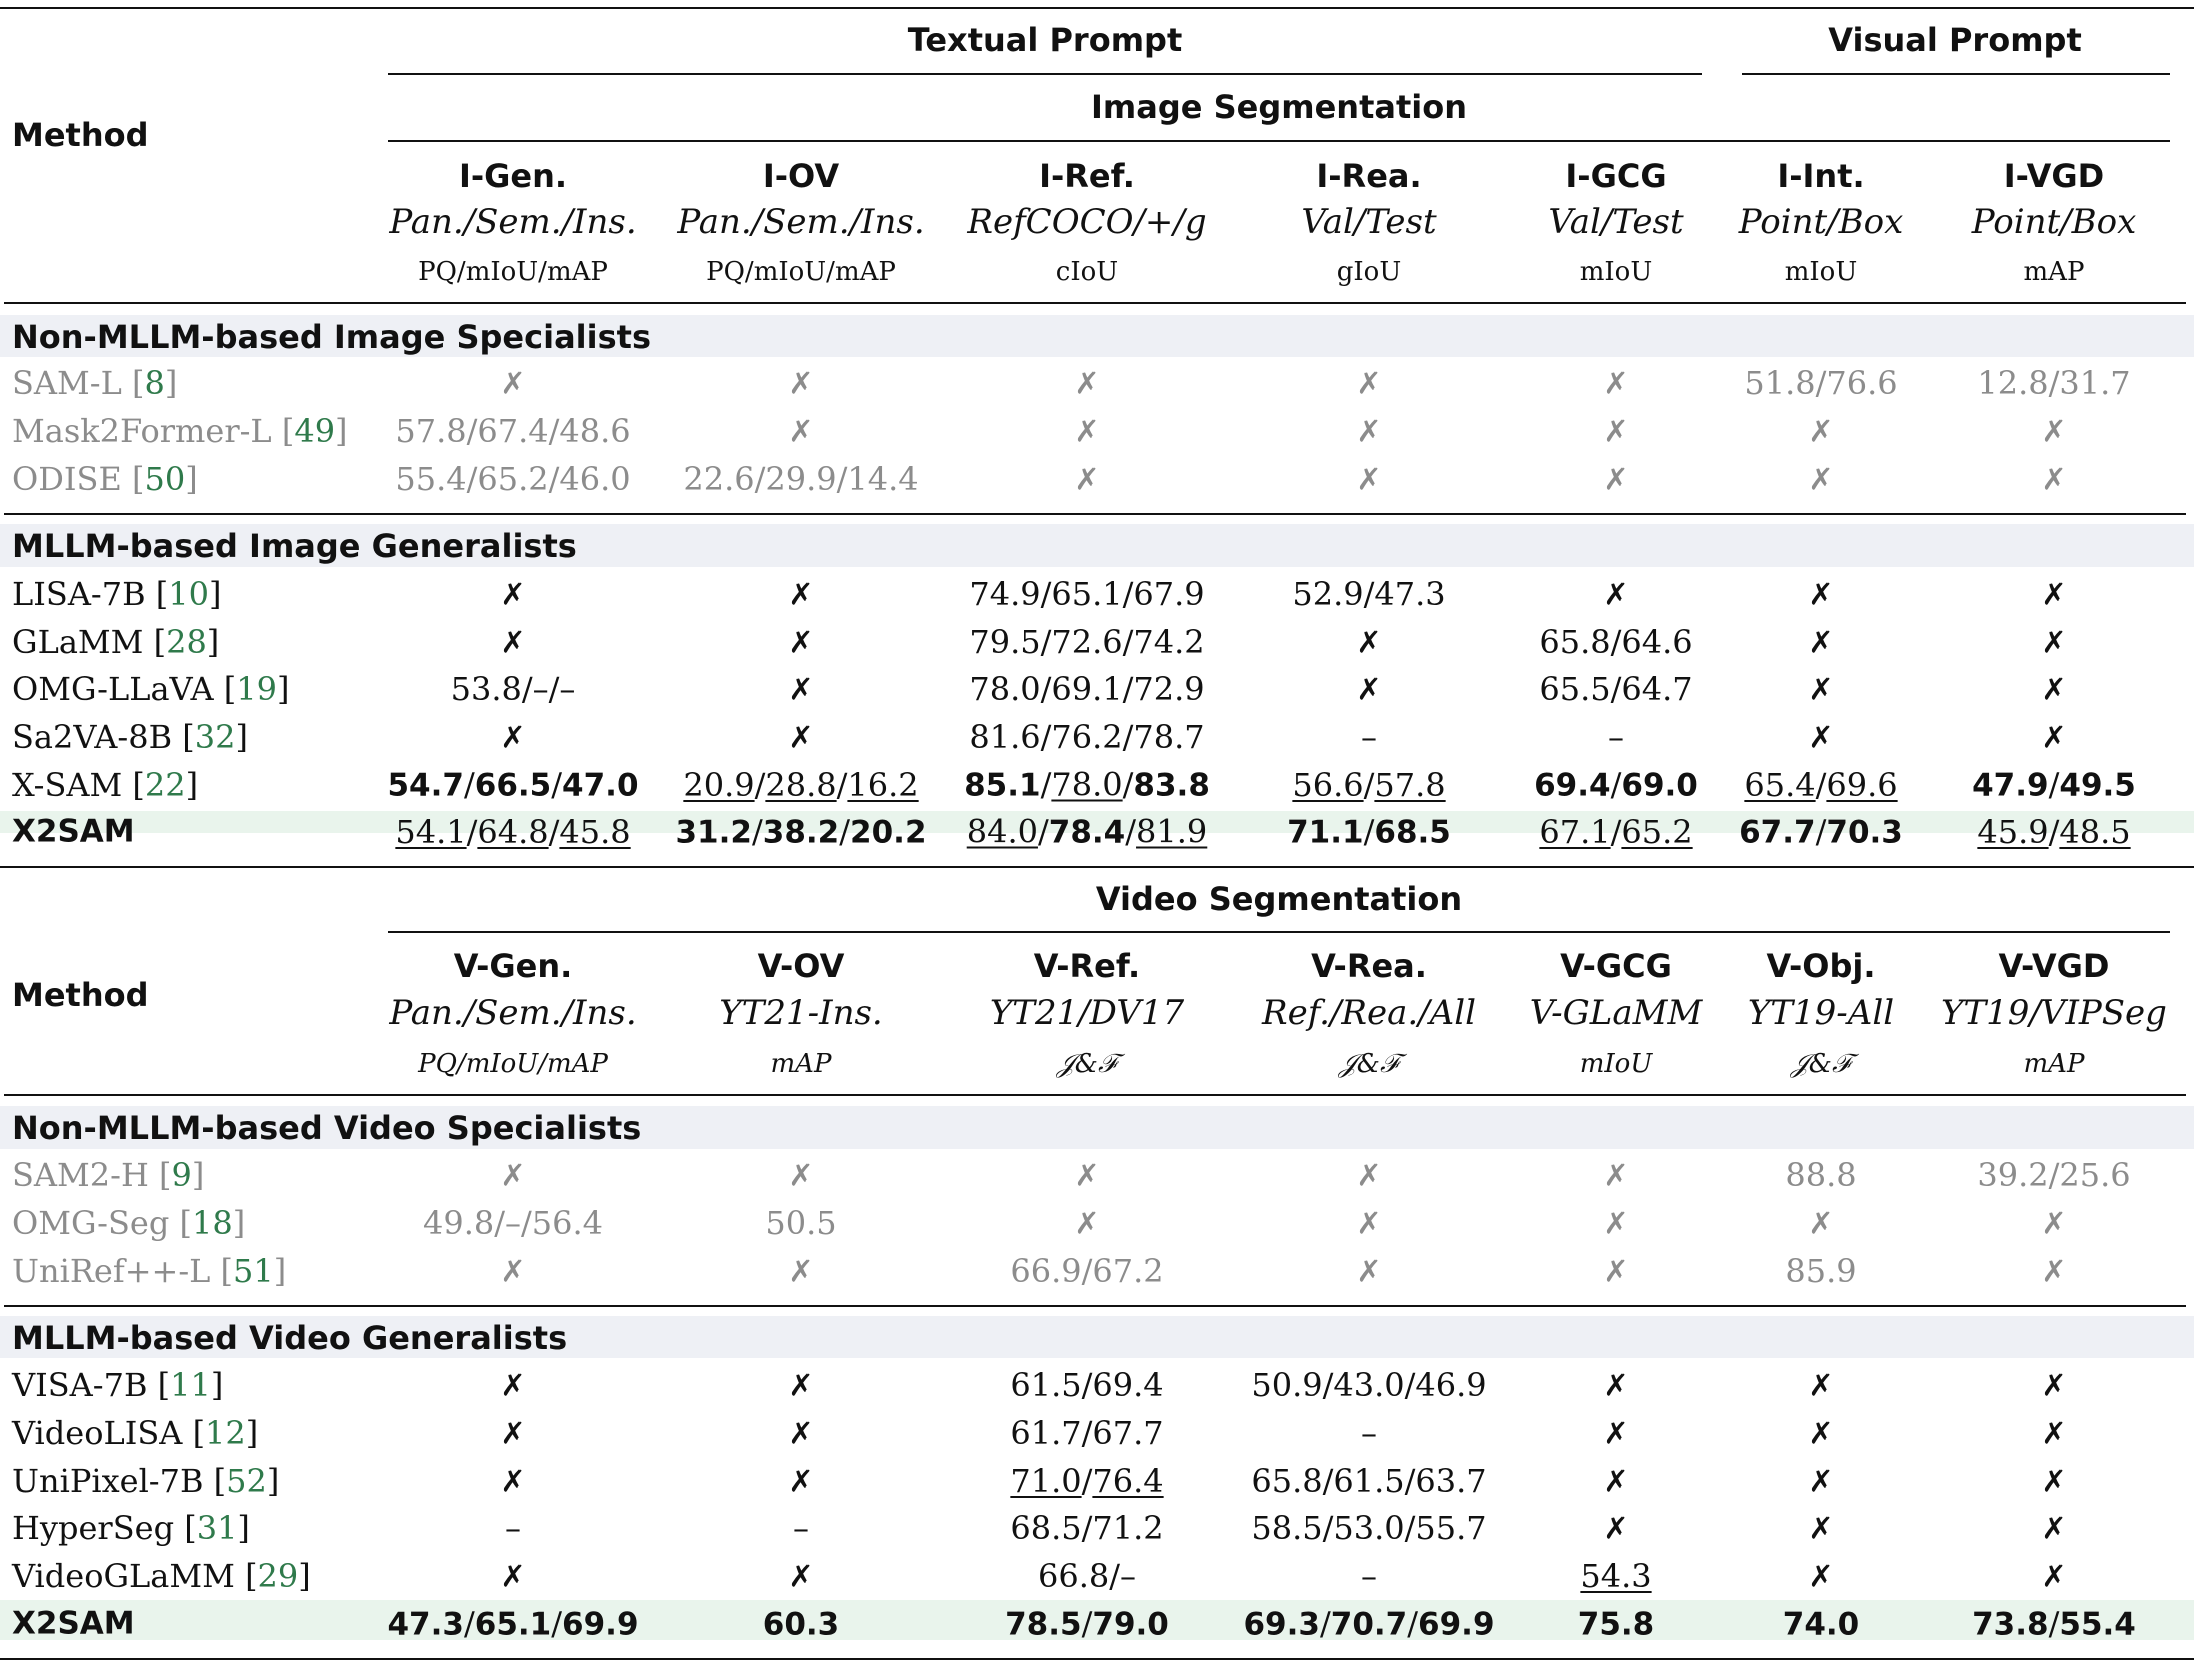 Image resolution: width=2194 pixels, height=1666 pixels. Describe the element at coordinates (1087, 642) in the screenshot. I see `table-cell: 79.5/72.6/74.2` at that location.